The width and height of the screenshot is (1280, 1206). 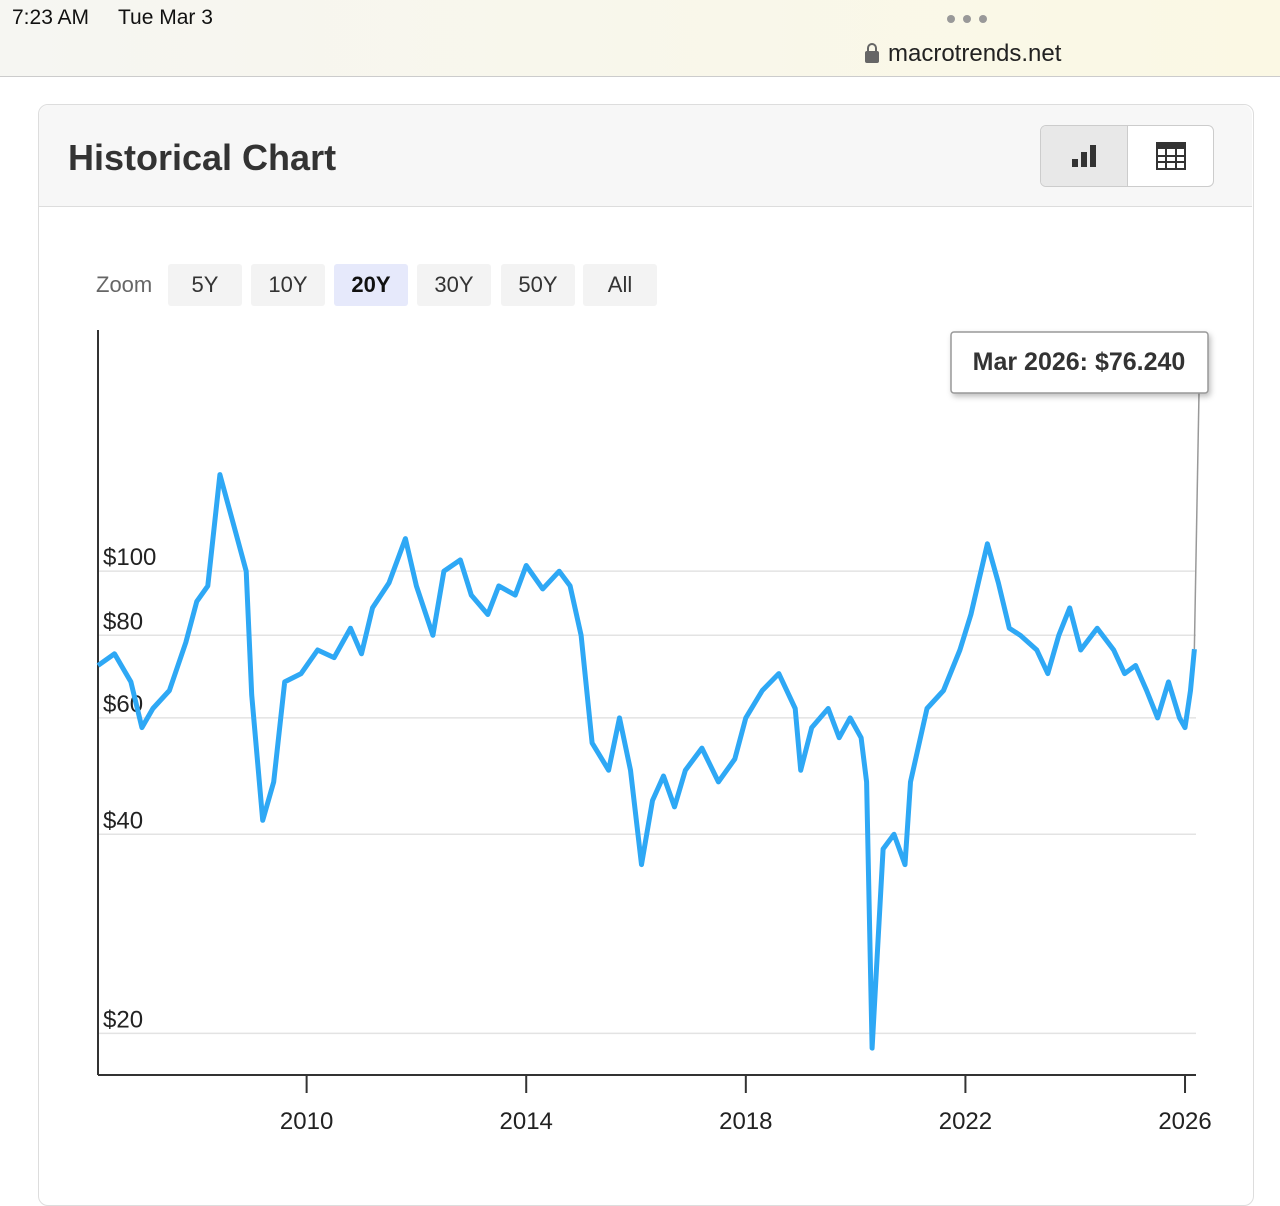 What do you see at coordinates (640, 38) in the screenshot?
I see `status-bar: 7:23 AM Tue Mar 3 macrotrends.net` at bounding box center [640, 38].